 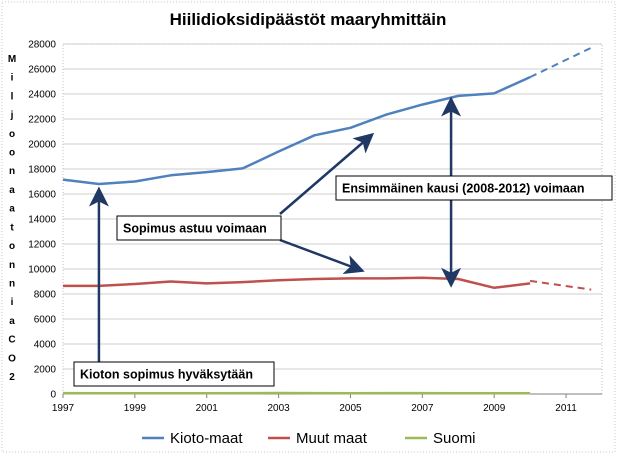 I want to click on y-tick-label: 0, so click(x=53, y=395).